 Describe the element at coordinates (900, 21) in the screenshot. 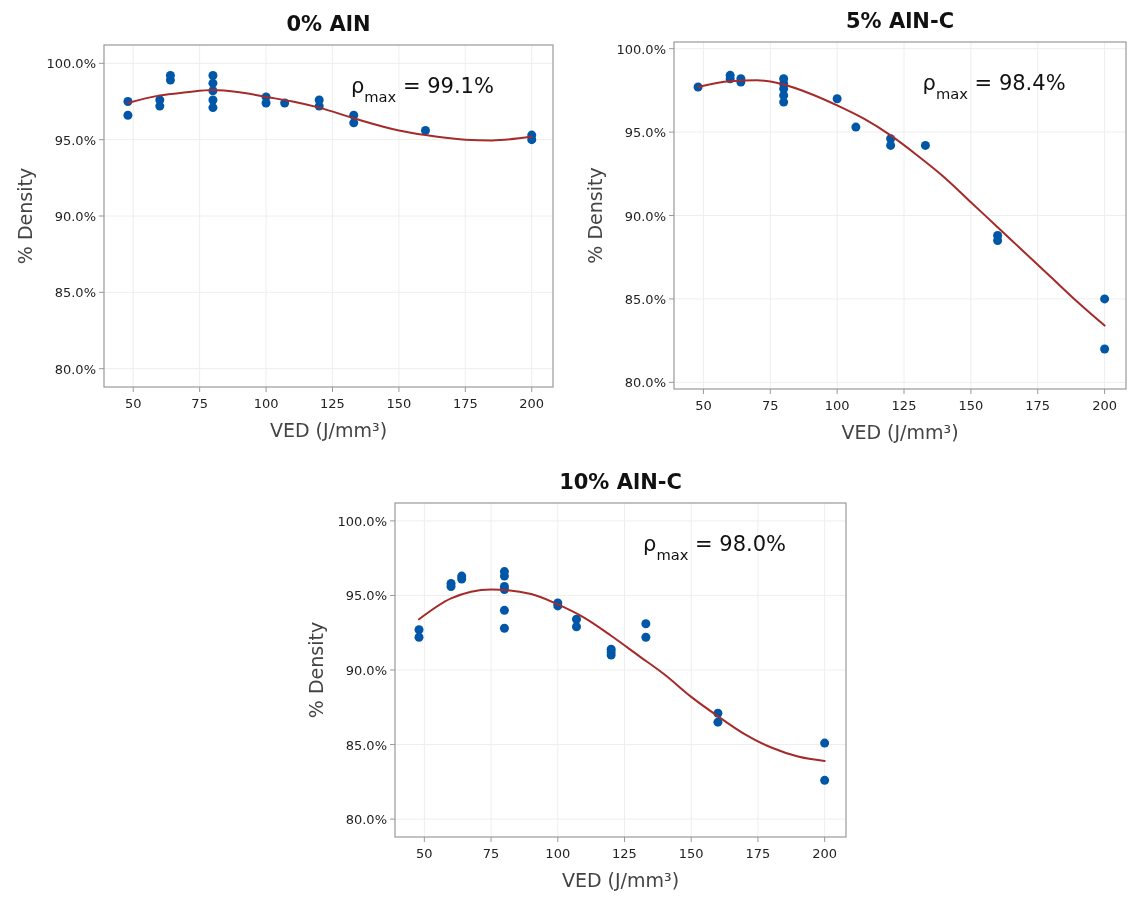

I see `chart-title: 5% AlN-C` at that location.